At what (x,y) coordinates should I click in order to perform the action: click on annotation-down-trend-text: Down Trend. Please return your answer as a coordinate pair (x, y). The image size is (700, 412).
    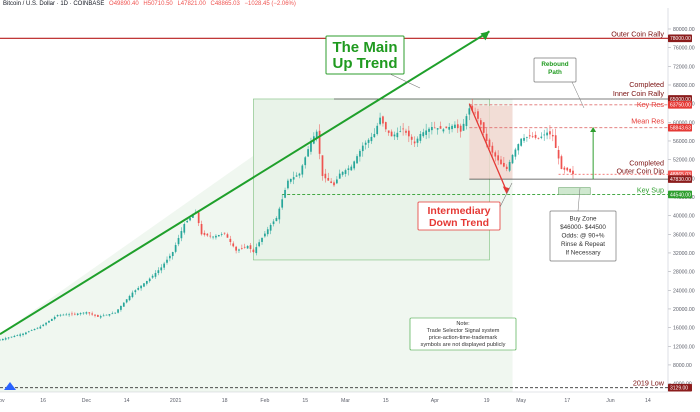
    Looking at the image, I should click on (459, 223).